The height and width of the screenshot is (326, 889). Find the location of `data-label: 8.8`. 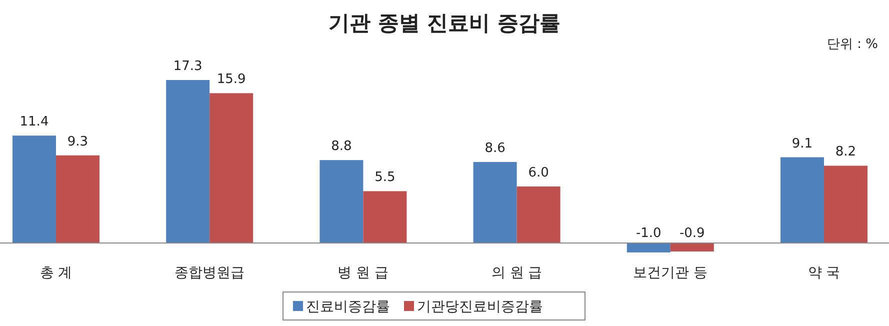

data-label: 8.8 is located at coordinates (341, 146).